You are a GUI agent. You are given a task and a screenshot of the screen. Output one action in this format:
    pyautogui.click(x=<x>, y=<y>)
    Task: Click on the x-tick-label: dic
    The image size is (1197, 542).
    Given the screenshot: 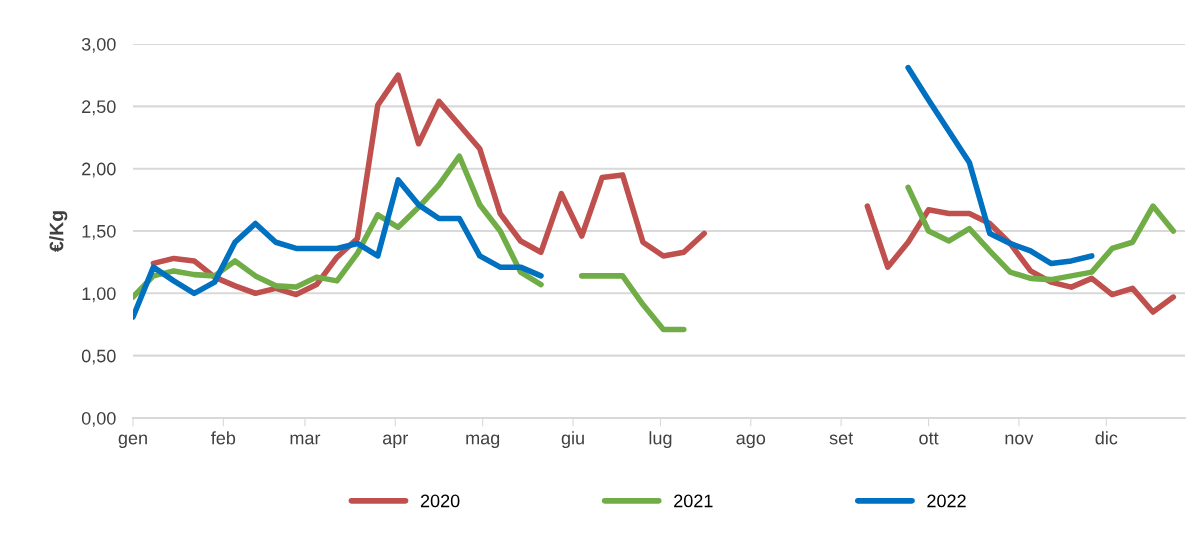 What is the action you would take?
    pyautogui.click(x=1106, y=438)
    